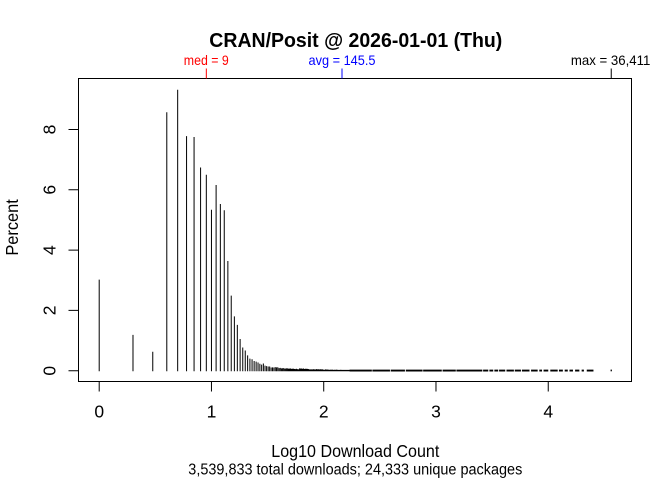  What do you see at coordinates (12, 227) in the screenshot?
I see `svg-text: Percent` at bounding box center [12, 227].